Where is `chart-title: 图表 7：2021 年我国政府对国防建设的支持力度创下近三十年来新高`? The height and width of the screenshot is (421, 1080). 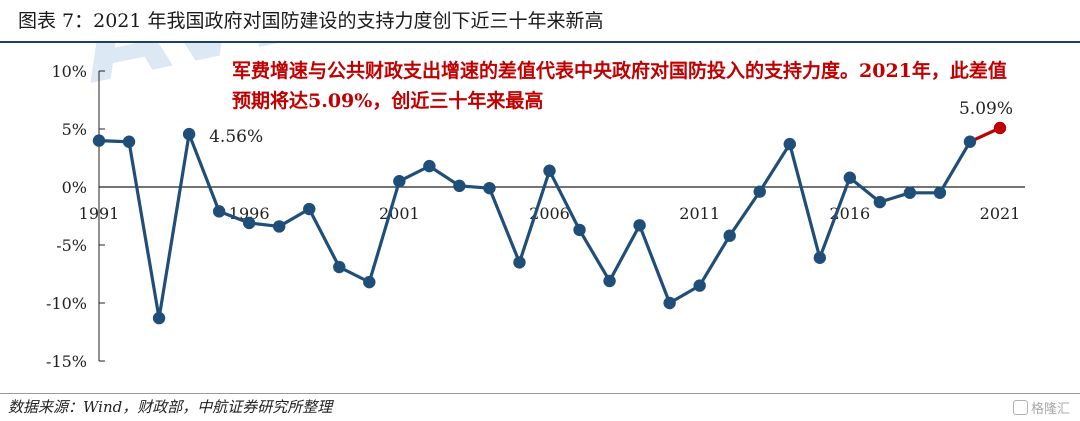 chart-title: 图表 7：2021 年我国政府对国防建设的支持力度创下近三十年来新高 is located at coordinates (311, 21).